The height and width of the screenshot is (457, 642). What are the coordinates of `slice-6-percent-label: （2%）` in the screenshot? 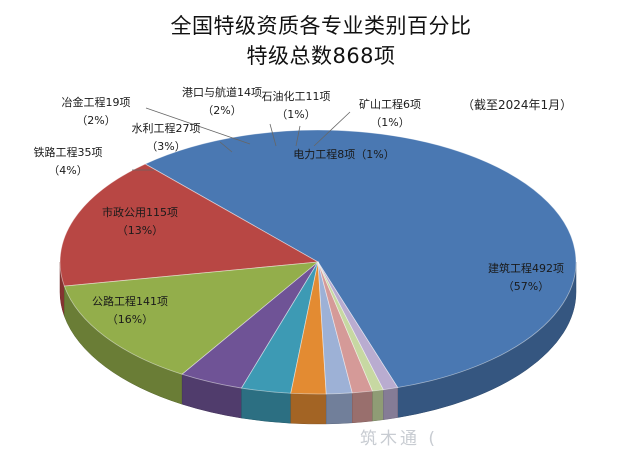 It's located at (95, 120).